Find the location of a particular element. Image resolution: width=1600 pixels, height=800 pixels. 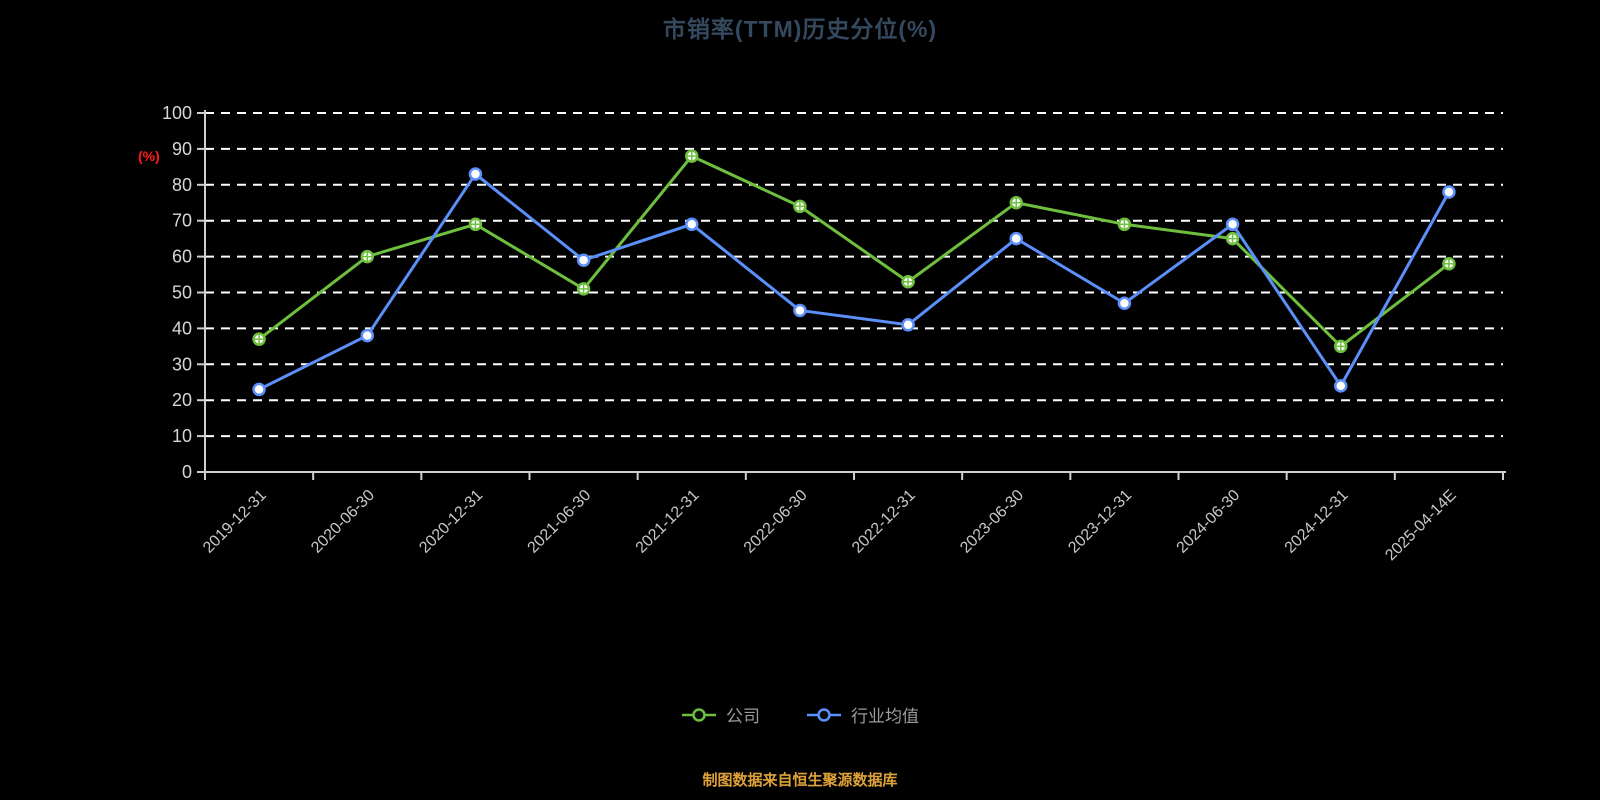

x-tick-label: 2022-06-30 is located at coordinates (776, 522).